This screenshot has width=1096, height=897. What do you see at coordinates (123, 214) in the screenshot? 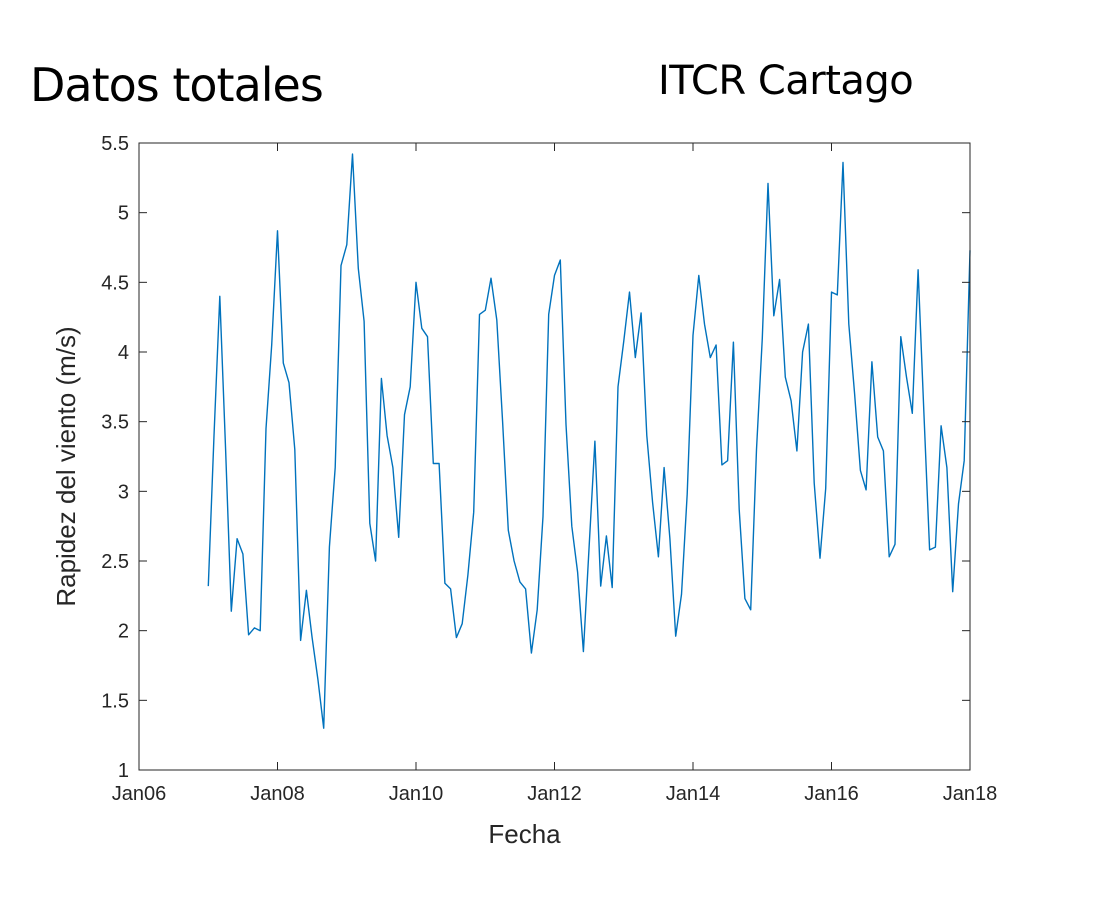
I see `y-tick-label: 5` at bounding box center [123, 214].